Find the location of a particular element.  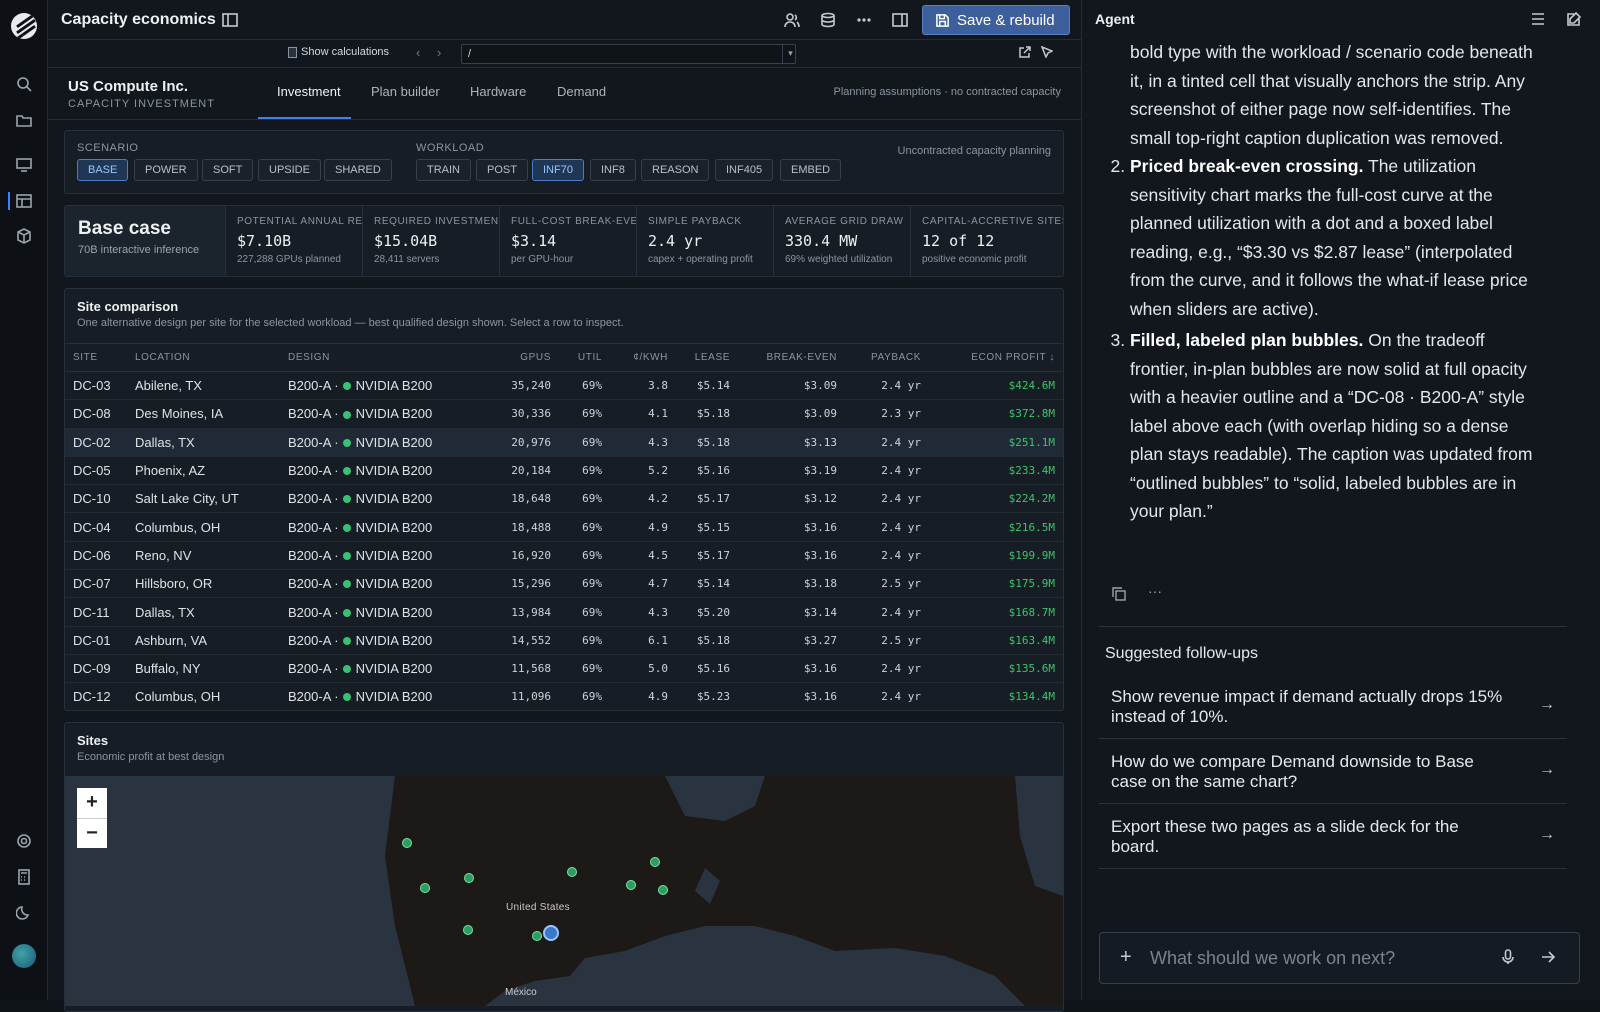

pointer-icon is located at coordinates (1047, 52).